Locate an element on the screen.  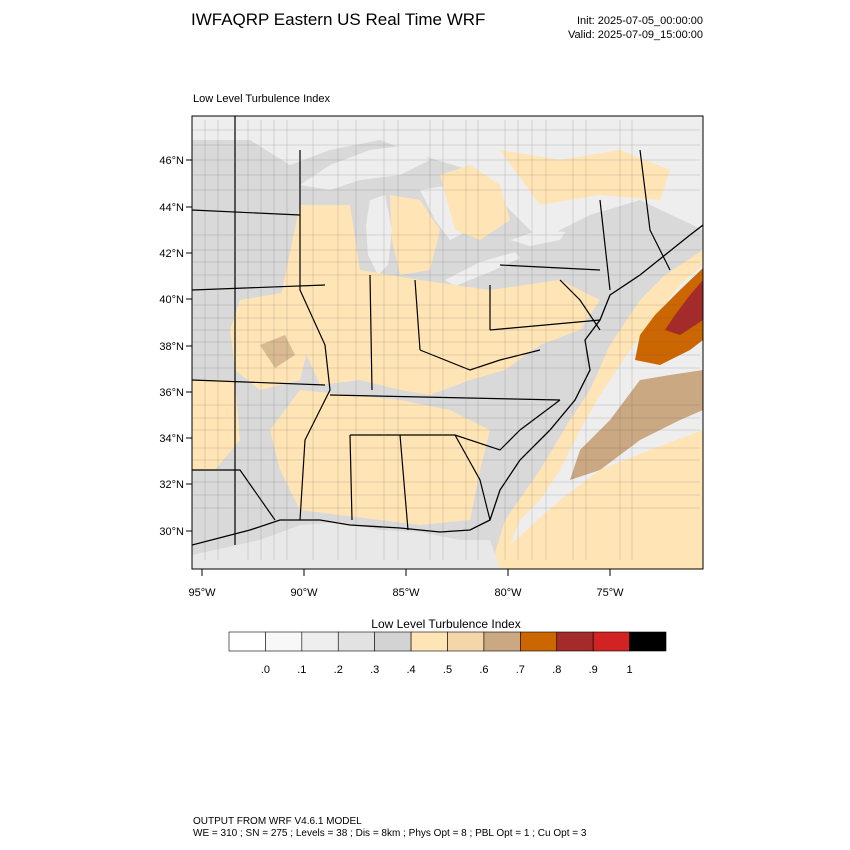
lon-label-85: 85°W is located at coordinates (406, 593).